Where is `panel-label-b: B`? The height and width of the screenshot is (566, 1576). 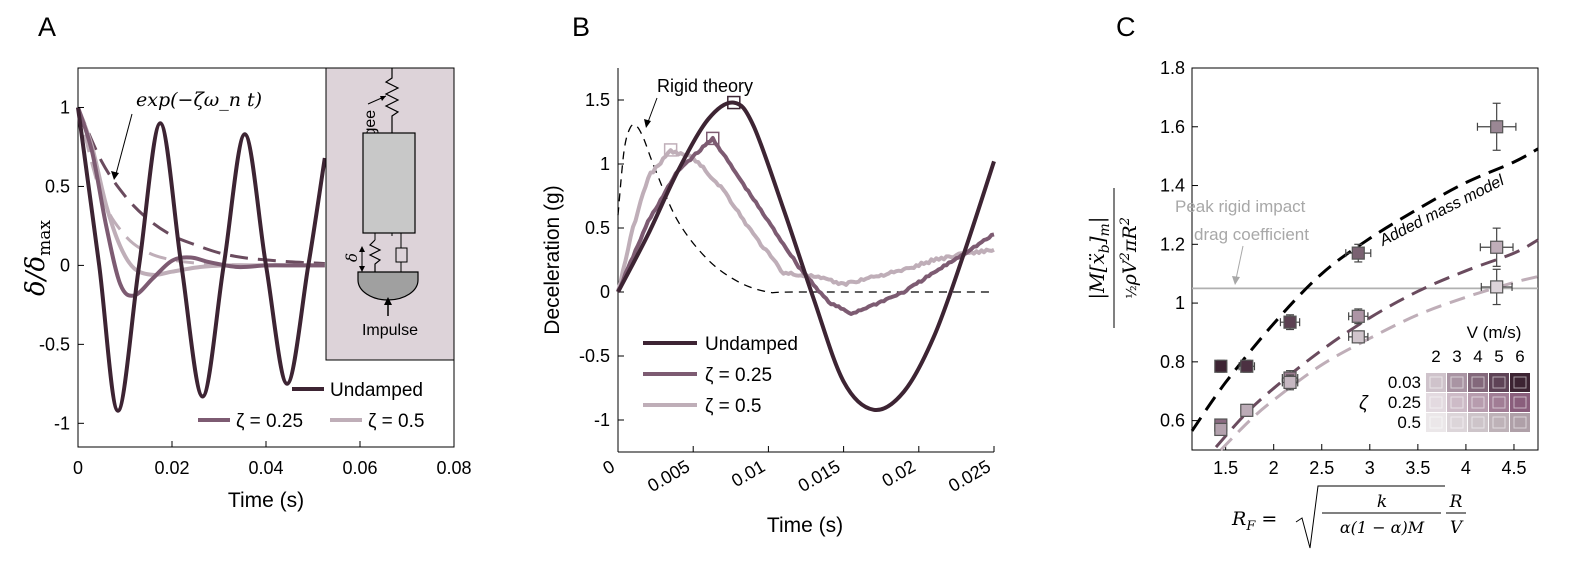 panel-label-b: B is located at coordinates (581, 27).